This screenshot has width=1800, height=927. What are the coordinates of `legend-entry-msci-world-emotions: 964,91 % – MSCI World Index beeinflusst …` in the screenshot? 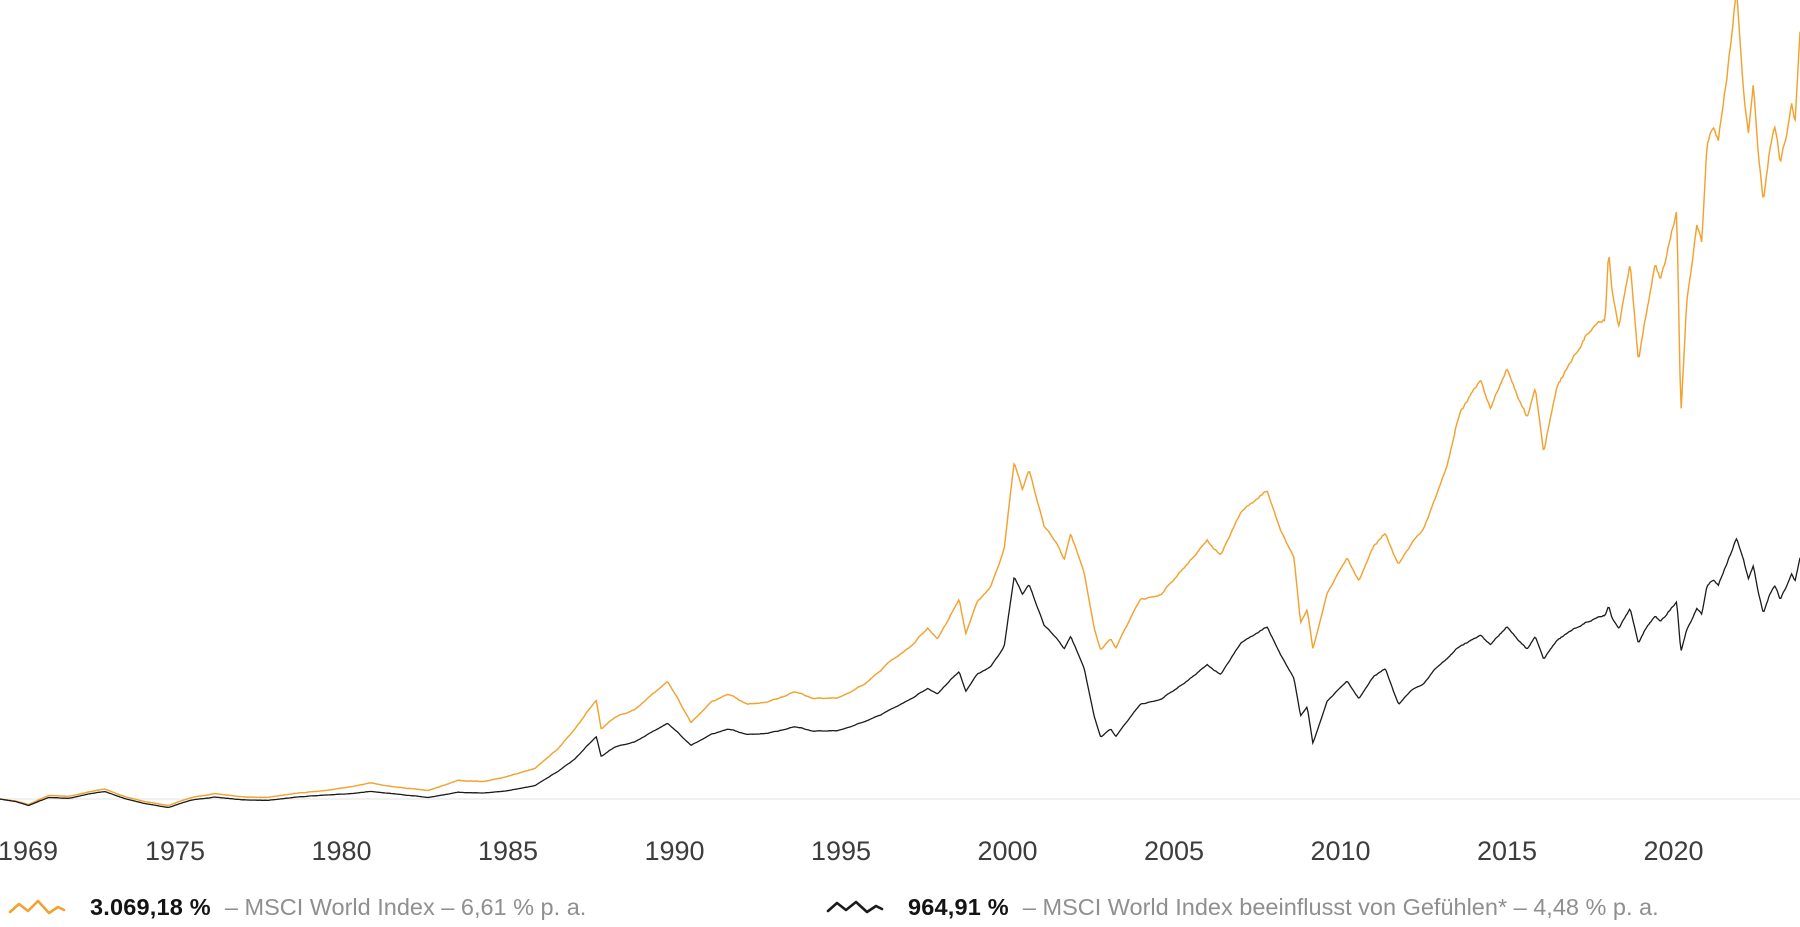 It's located at (1242, 907).